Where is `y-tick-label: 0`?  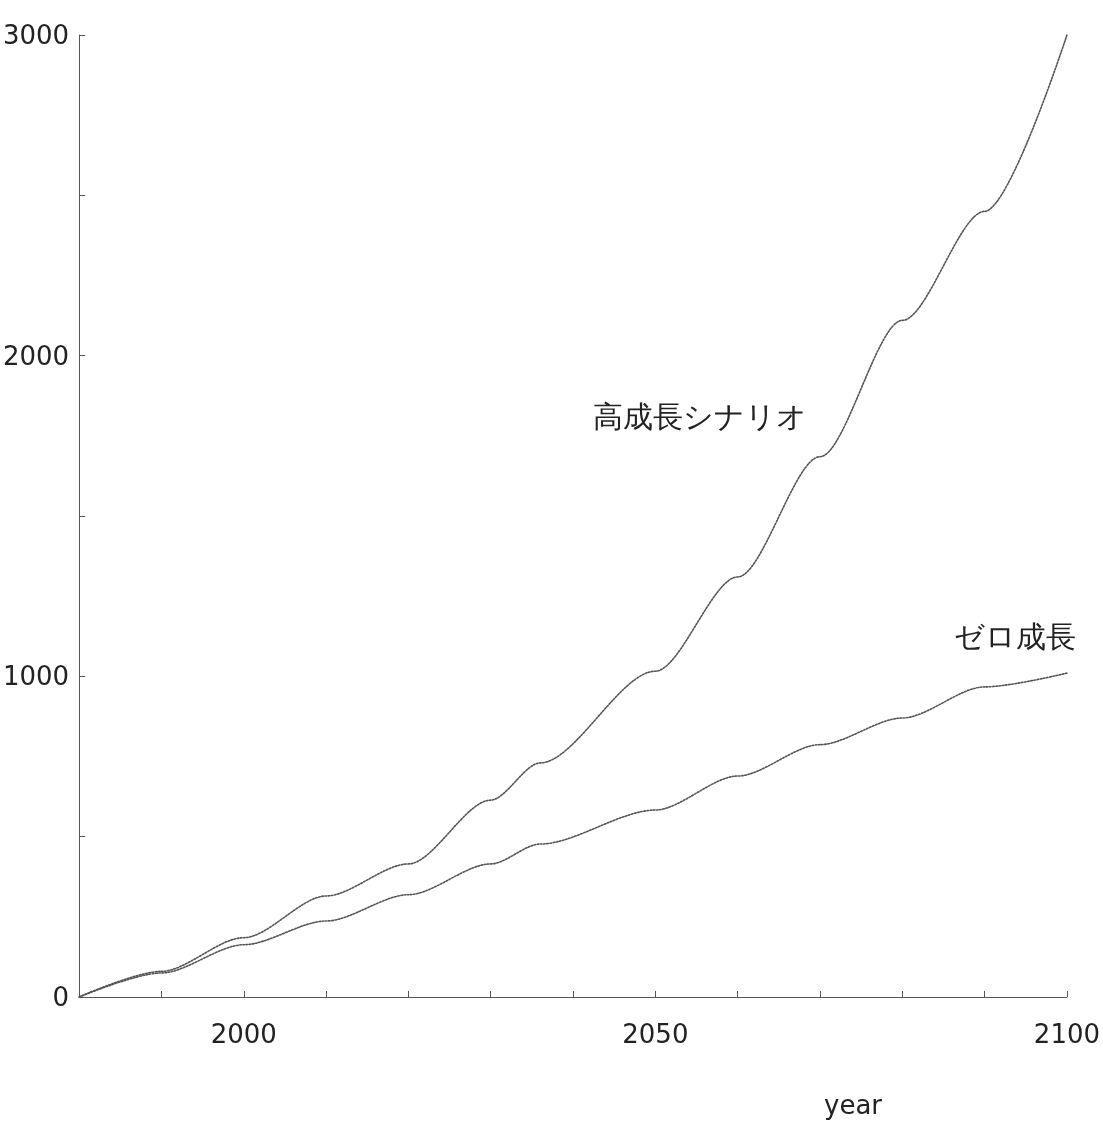
y-tick-label: 0 is located at coordinates (61, 997).